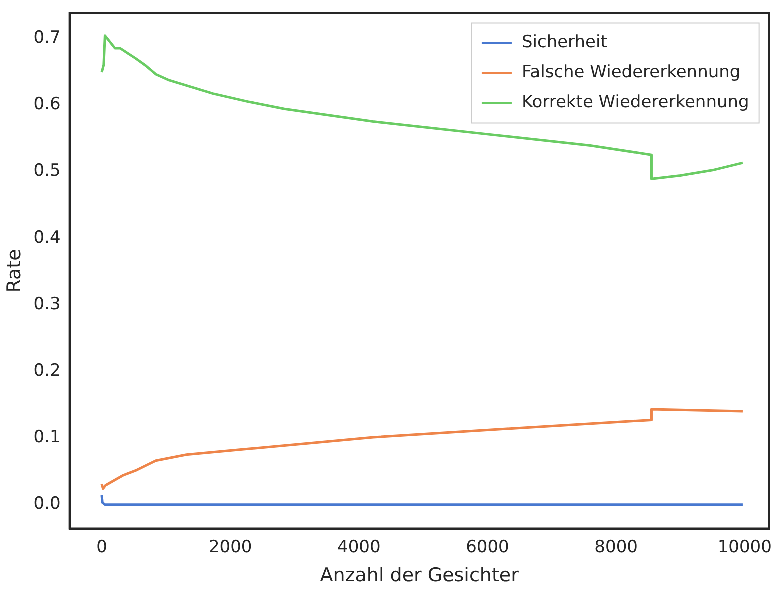 This screenshot has width=775, height=592. I want to click on x-tick-label: 2000, so click(230, 547).